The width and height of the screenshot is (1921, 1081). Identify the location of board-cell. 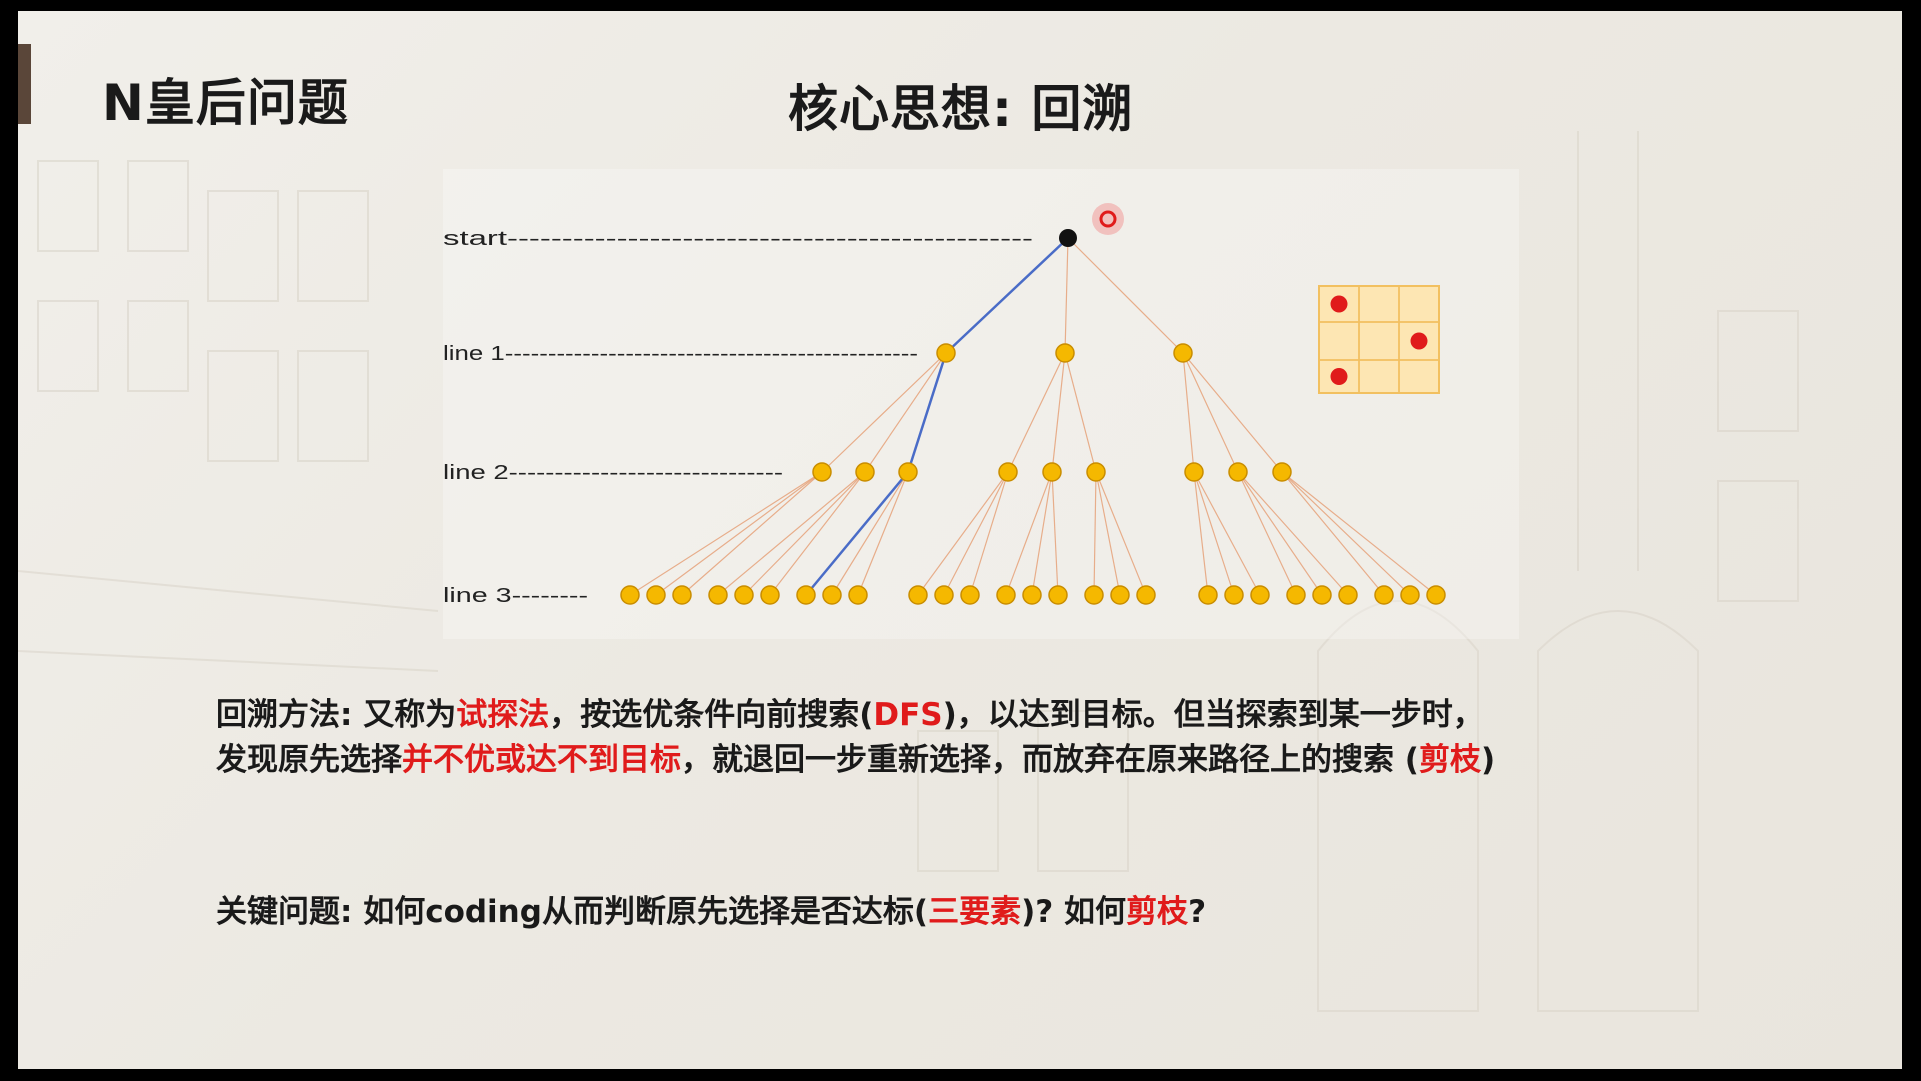
(1419, 376).